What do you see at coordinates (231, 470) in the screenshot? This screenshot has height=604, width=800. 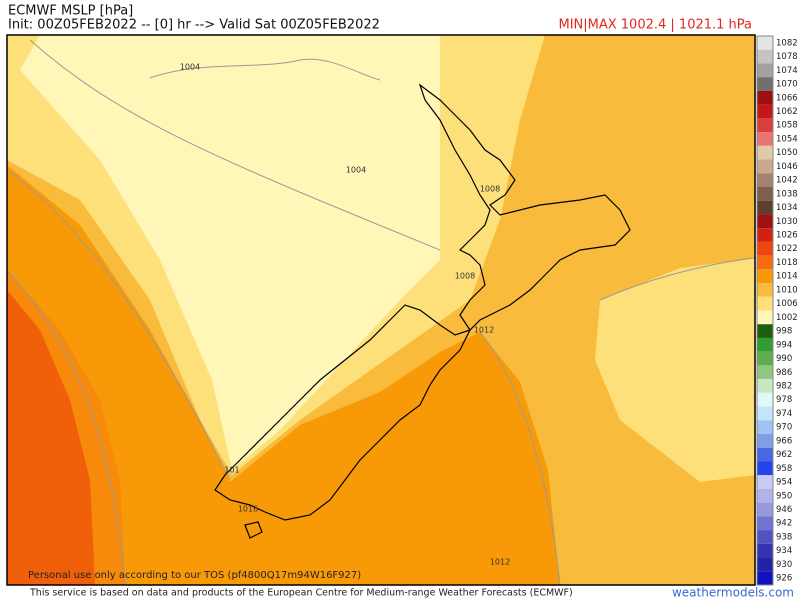 I see `contour-label: 101` at bounding box center [231, 470].